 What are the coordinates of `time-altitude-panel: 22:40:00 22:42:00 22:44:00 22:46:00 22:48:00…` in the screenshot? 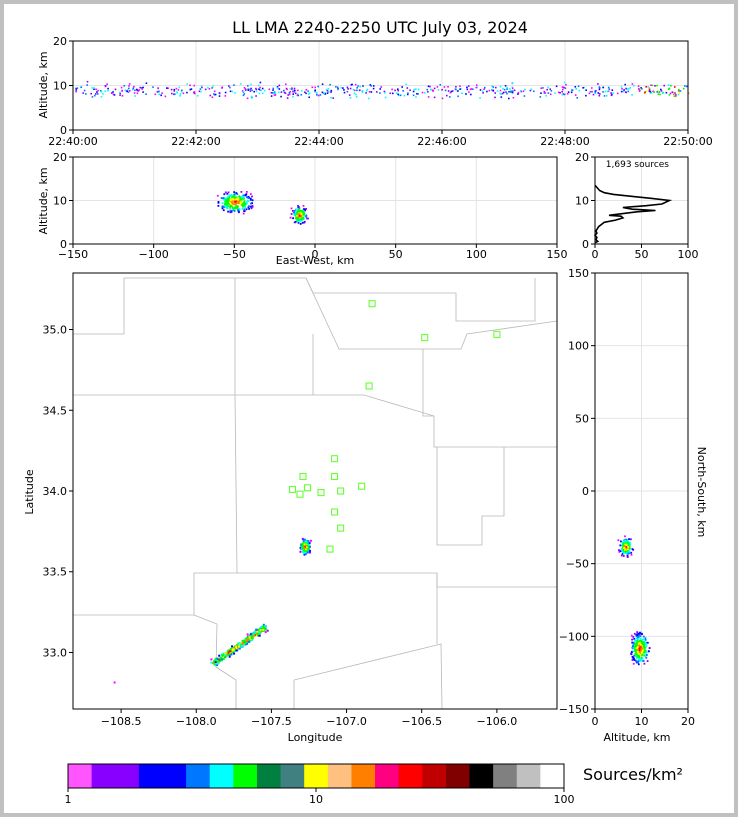 It's located at (380, 91).